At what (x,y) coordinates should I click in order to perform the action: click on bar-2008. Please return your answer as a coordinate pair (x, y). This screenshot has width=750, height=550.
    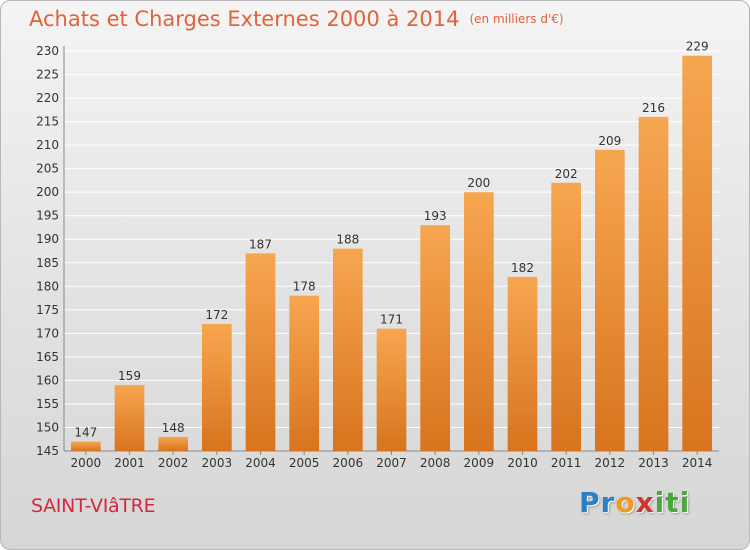
    Looking at the image, I should click on (435, 338).